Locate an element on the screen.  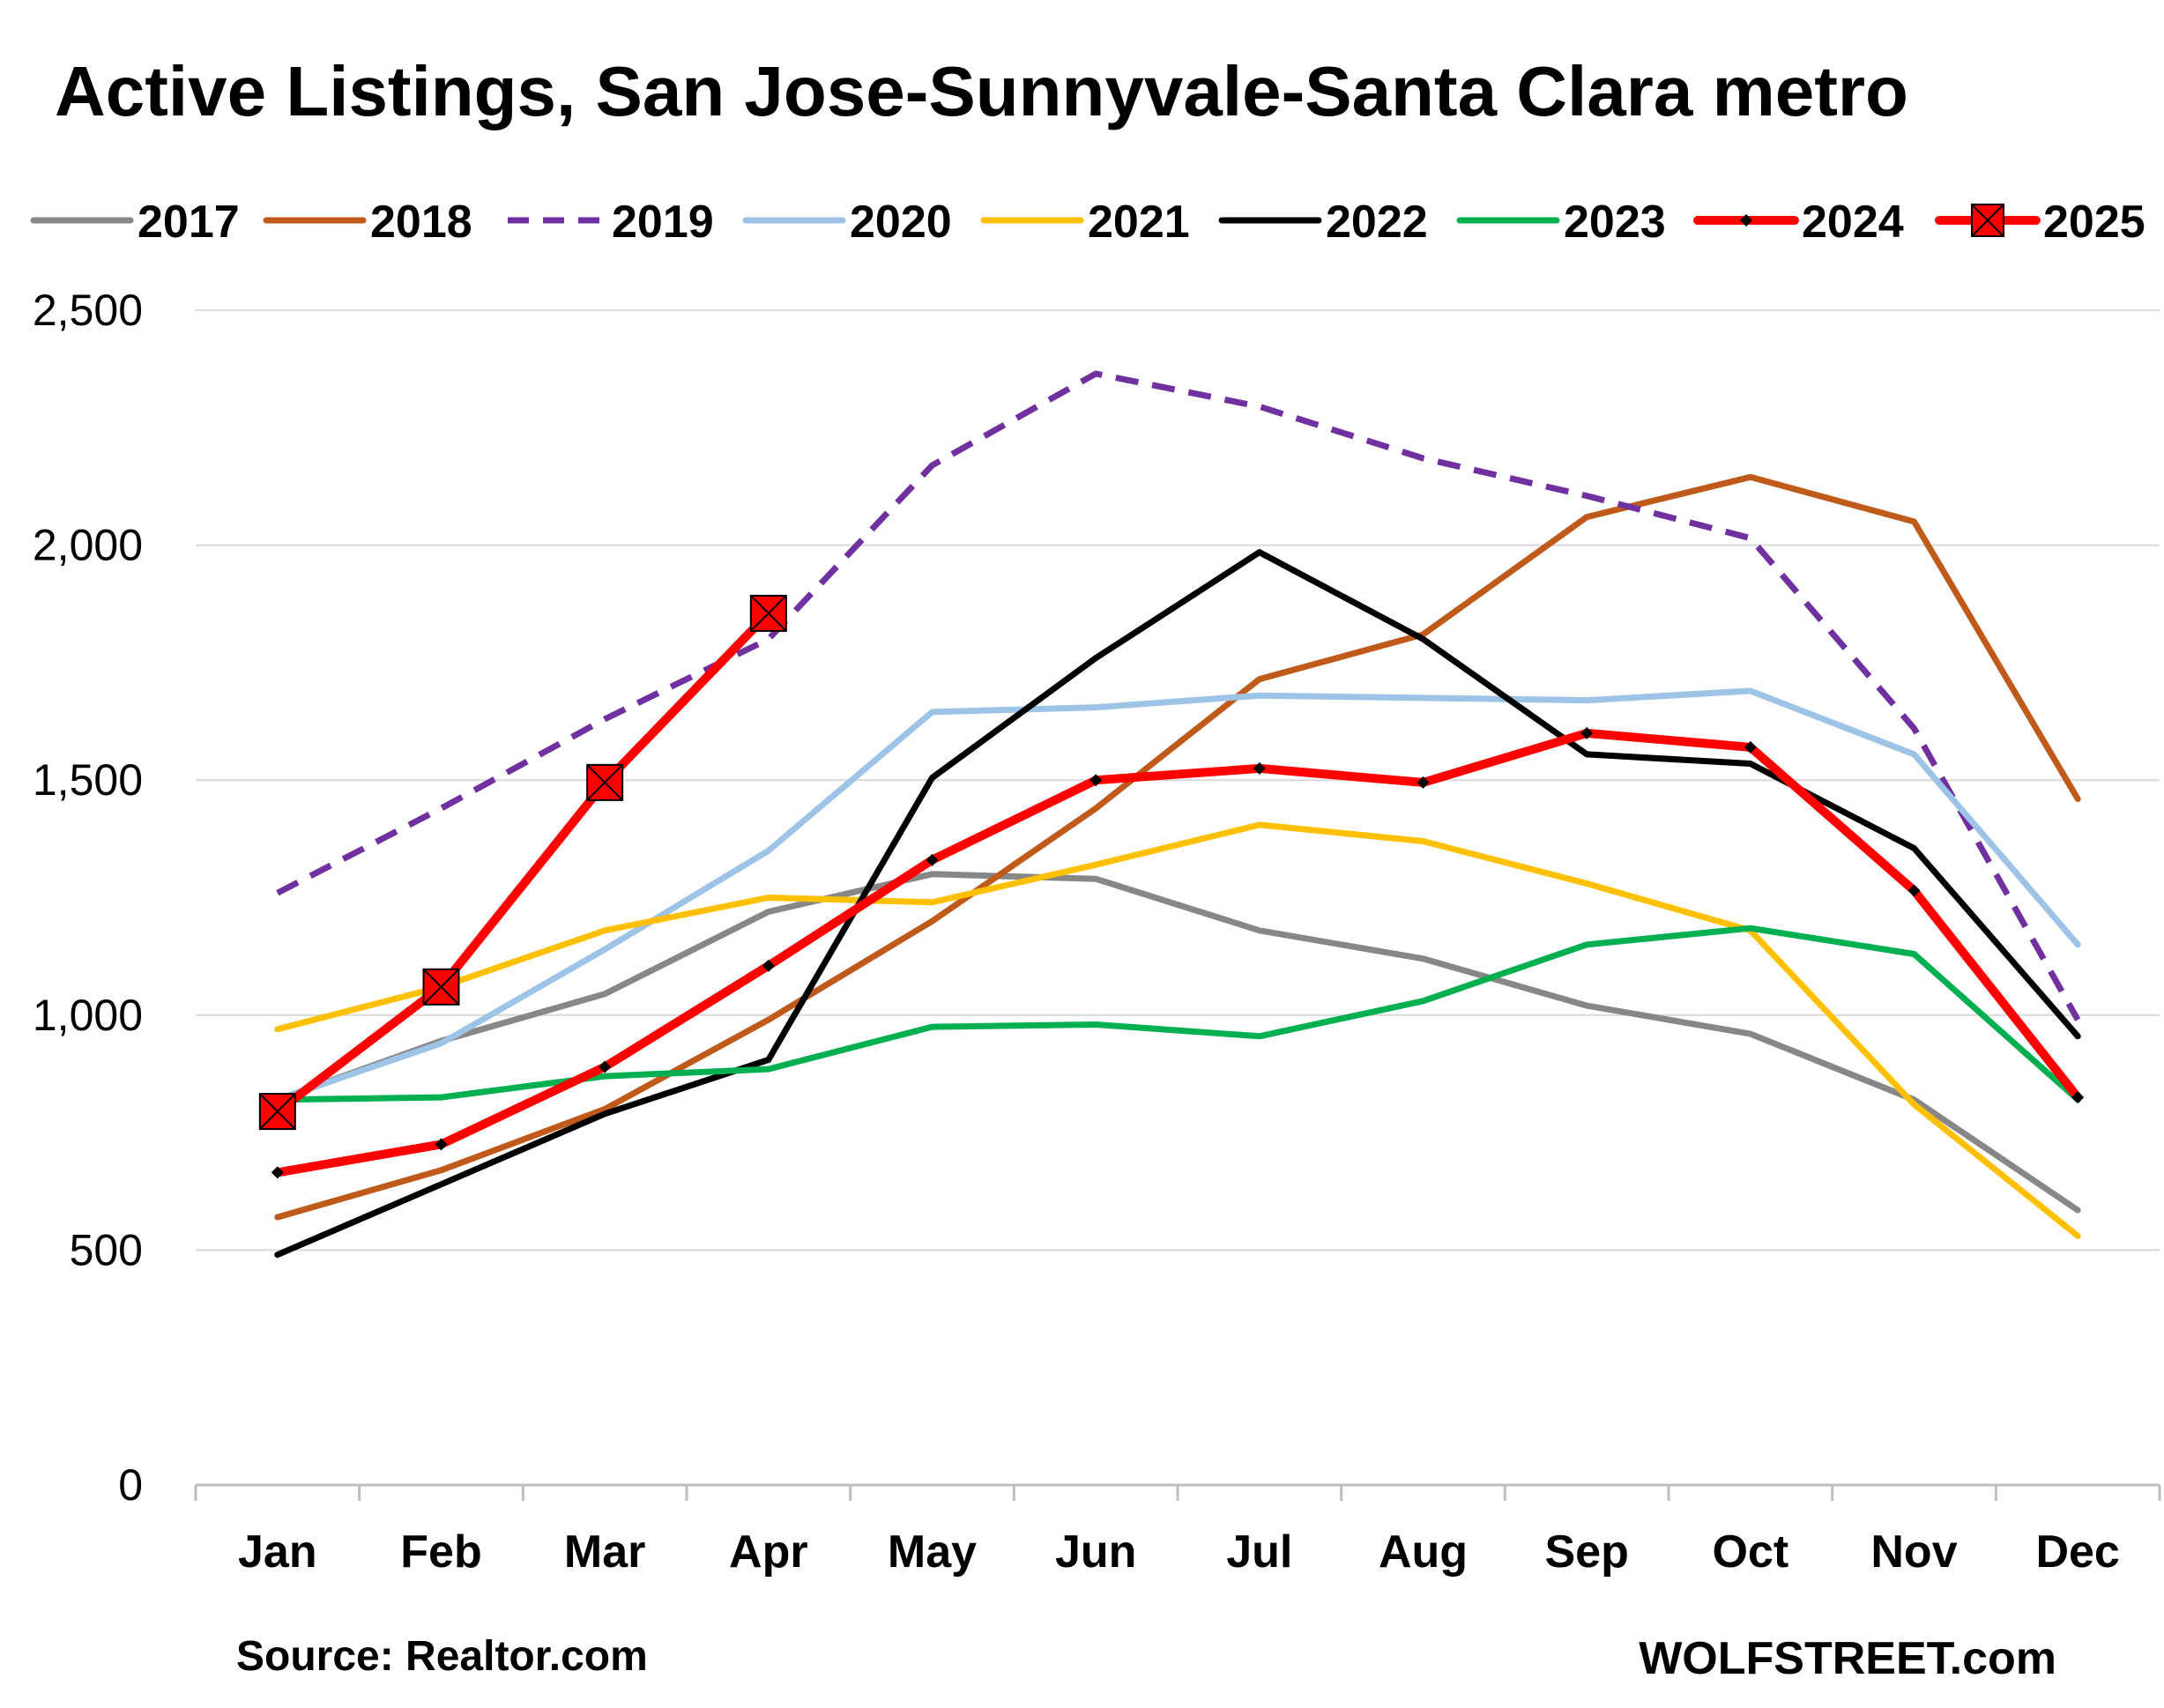
legend-label: 2017 is located at coordinates (189, 223).